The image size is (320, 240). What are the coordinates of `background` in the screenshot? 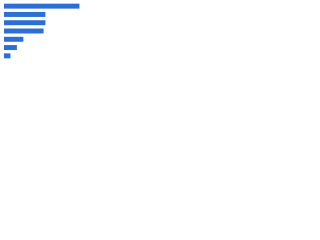 It's located at (50, 35).